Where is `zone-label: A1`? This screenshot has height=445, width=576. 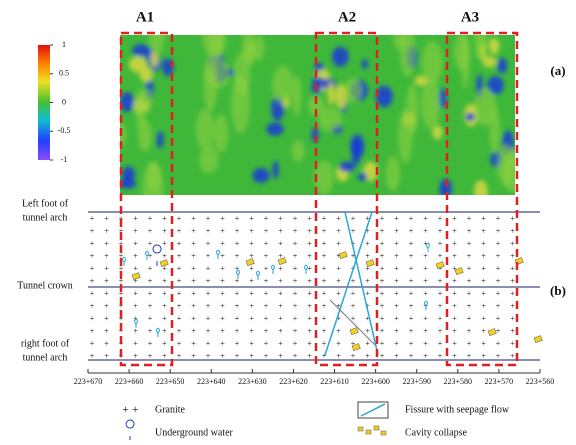 zone-label: A1 is located at coordinates (145, 17).